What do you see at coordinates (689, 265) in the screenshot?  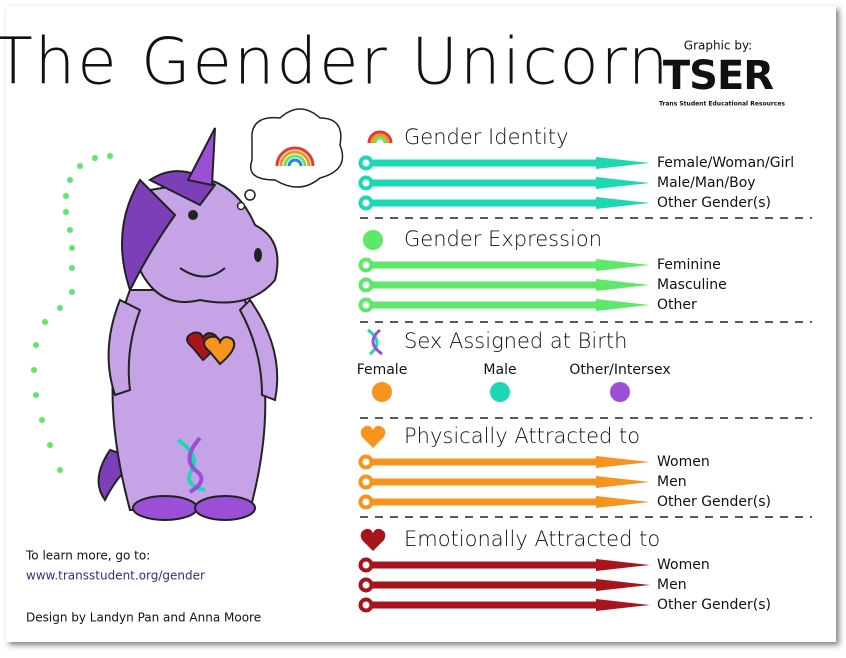 I see `arrow-label: Feminine` at bounding box center [689, 265].